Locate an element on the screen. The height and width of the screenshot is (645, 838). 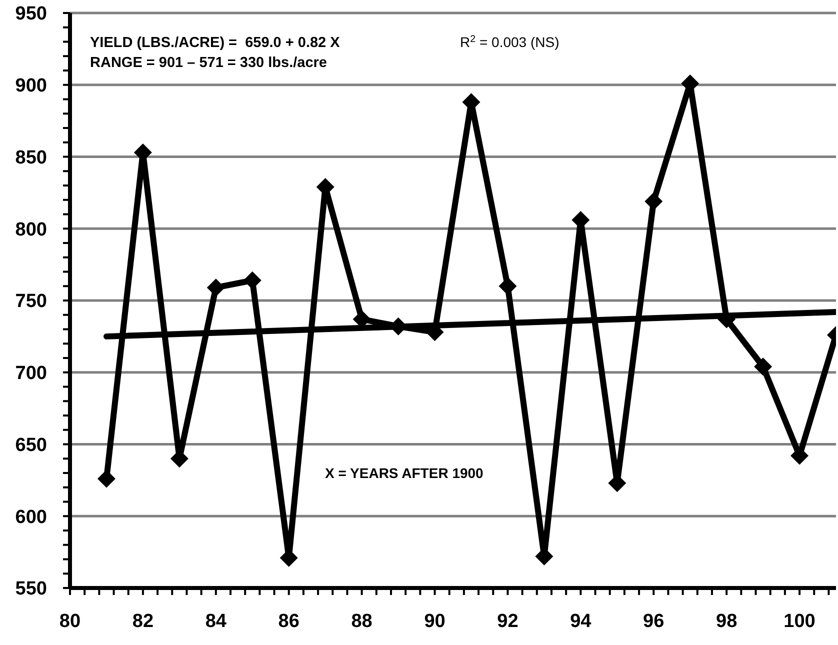
x-tick-label: 80 is located at coordinates (70, 621).